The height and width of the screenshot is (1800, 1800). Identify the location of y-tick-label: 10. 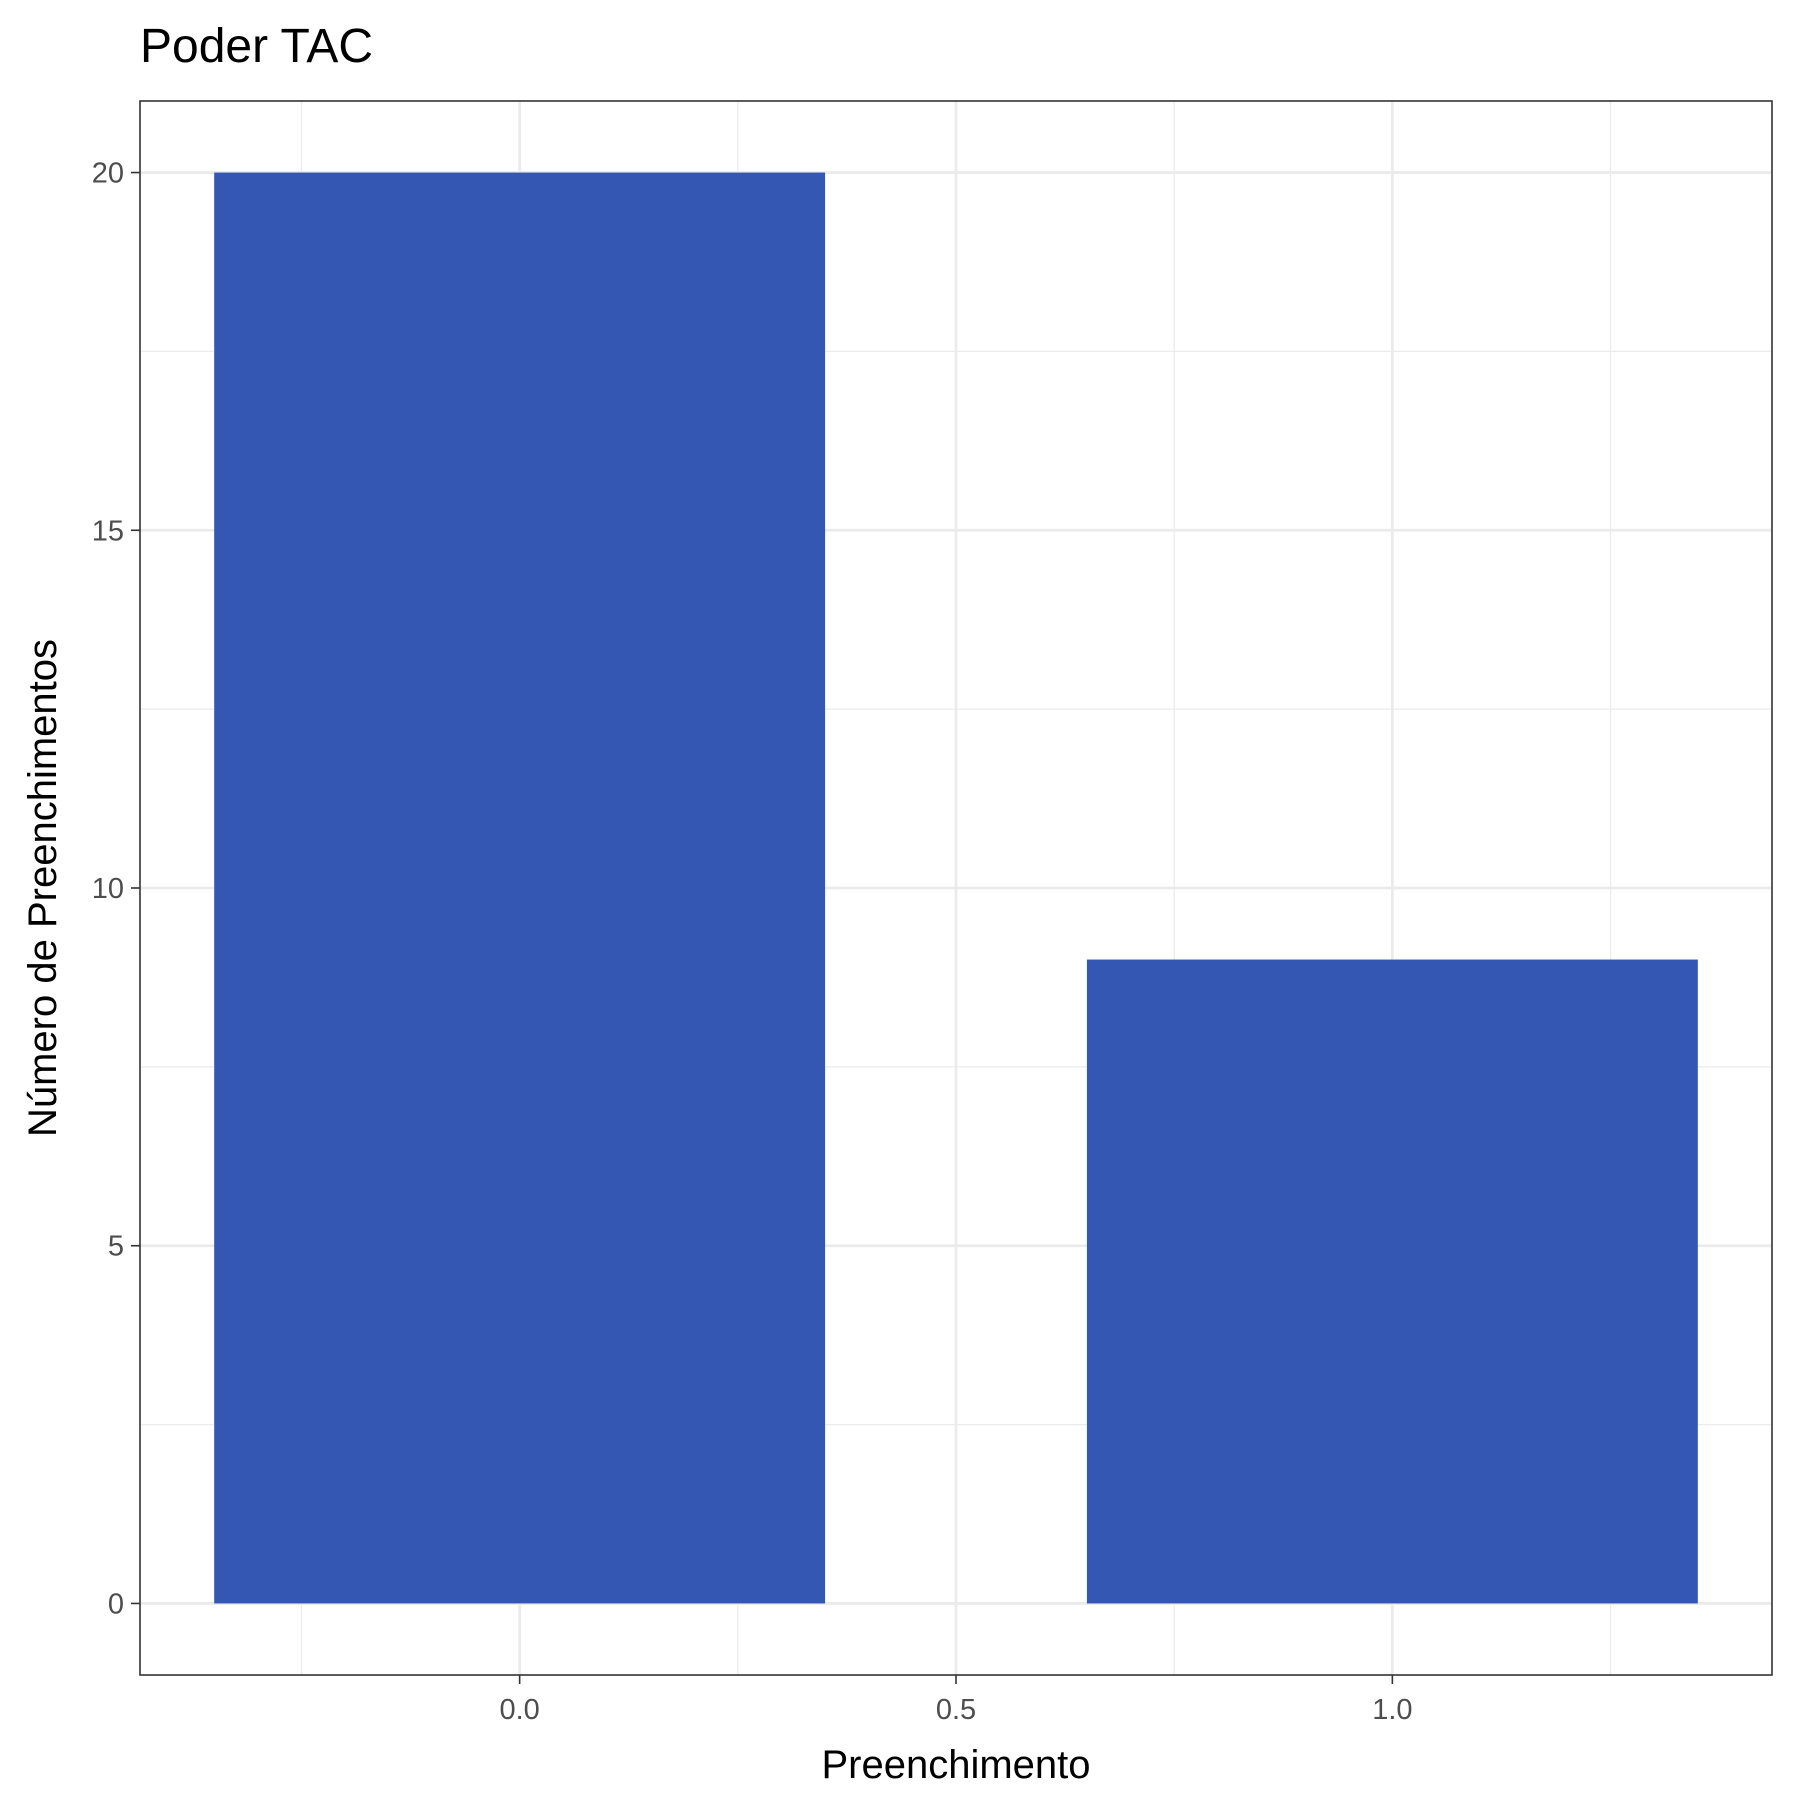
(108, 889).